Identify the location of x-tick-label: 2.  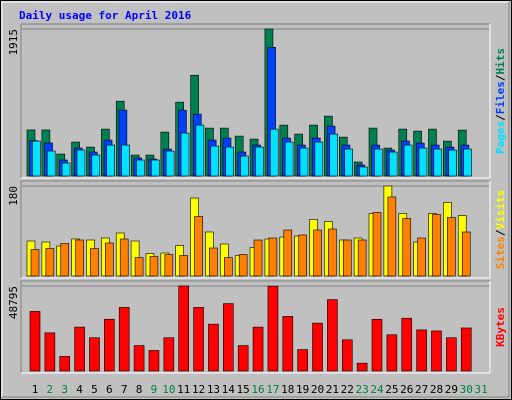
(50, 389).